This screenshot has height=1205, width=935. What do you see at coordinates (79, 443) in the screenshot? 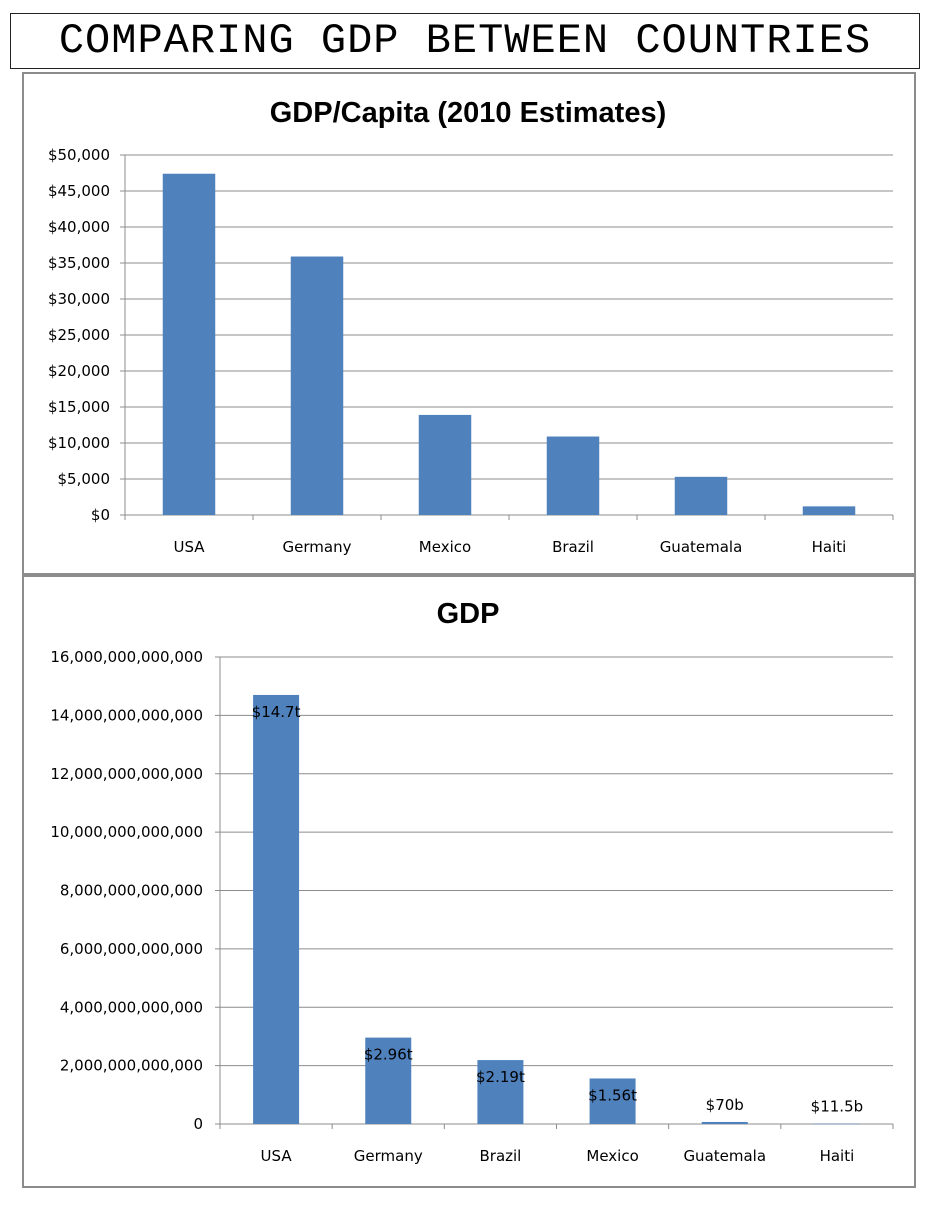
I see `y-tick-label: $10,000` at bounding box center [79, 443].